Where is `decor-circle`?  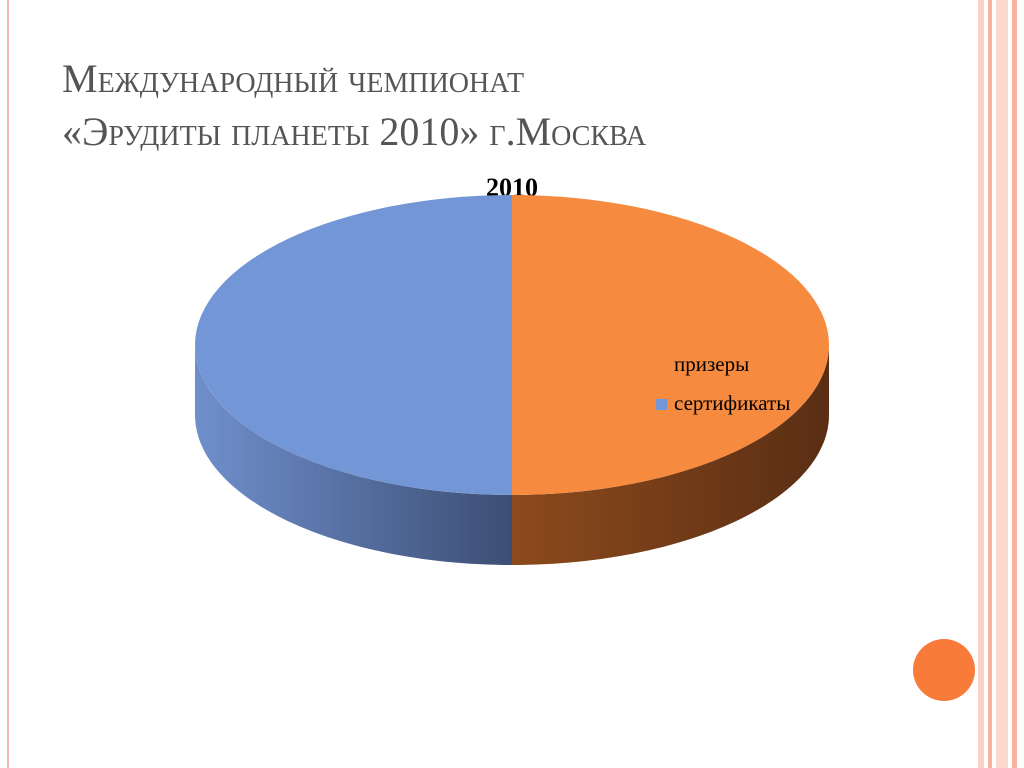
decor-circle is located at coordinates (944, 670).